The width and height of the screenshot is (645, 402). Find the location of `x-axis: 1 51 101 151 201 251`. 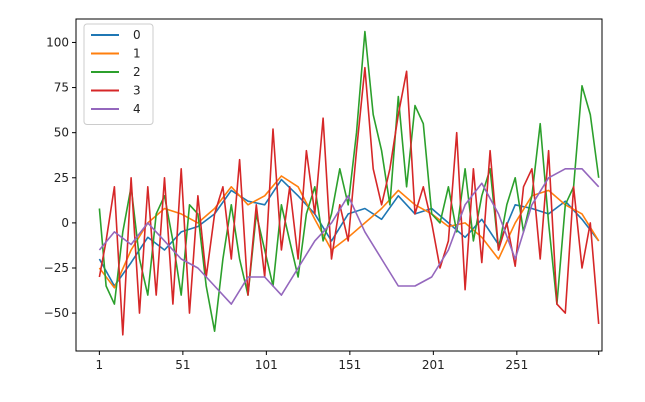

x-axis: 1 51 101 151 201 251 is located at coordinates (348, 361).